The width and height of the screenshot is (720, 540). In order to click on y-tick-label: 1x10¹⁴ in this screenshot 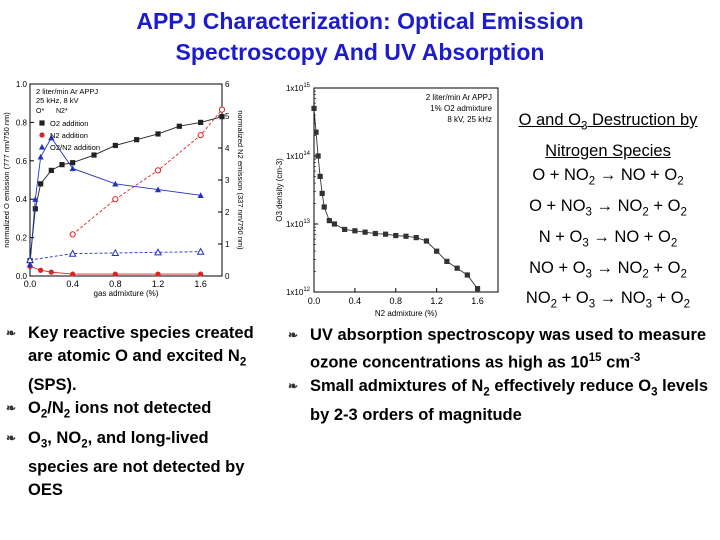, I will do `click(298, 156)`.